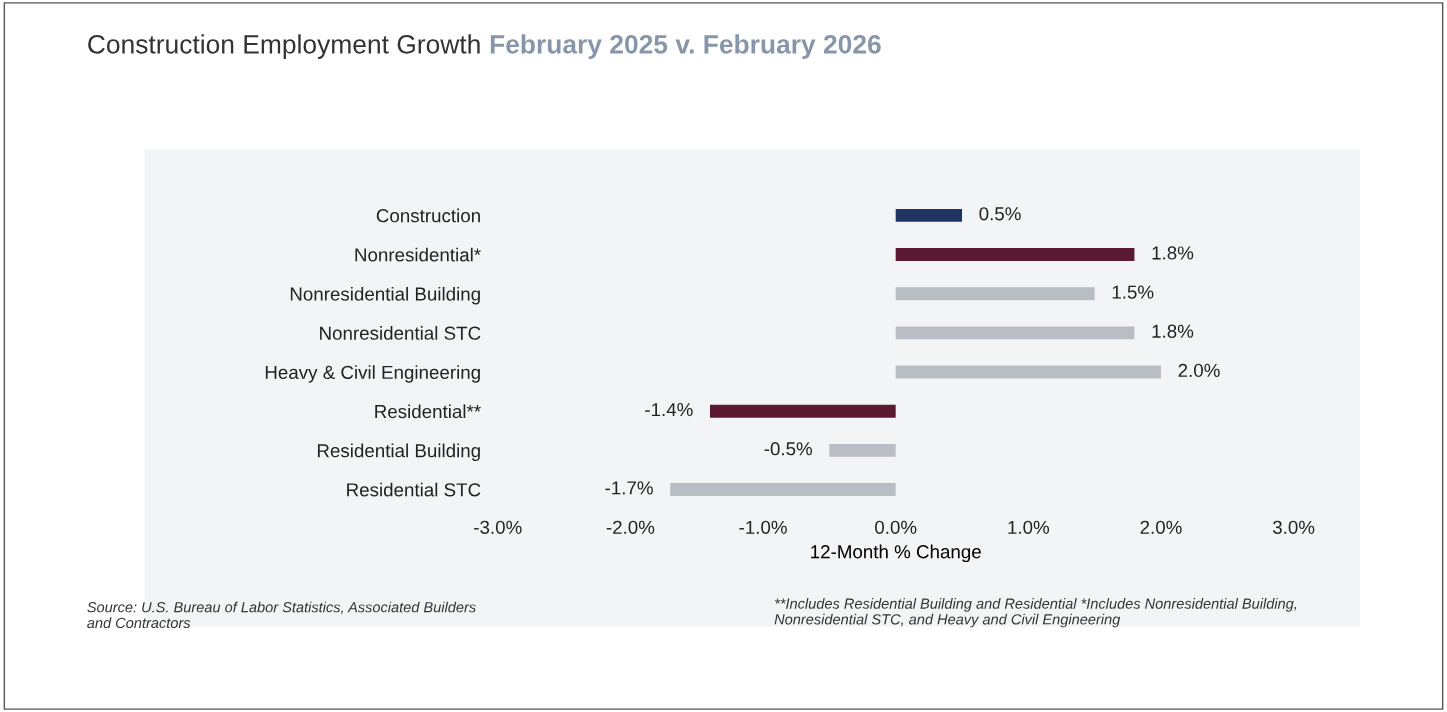 This screenshot has height=712, width=1447. I want to click on y-tick-label: Heavy & Civil Engineering, so click(372, 374).